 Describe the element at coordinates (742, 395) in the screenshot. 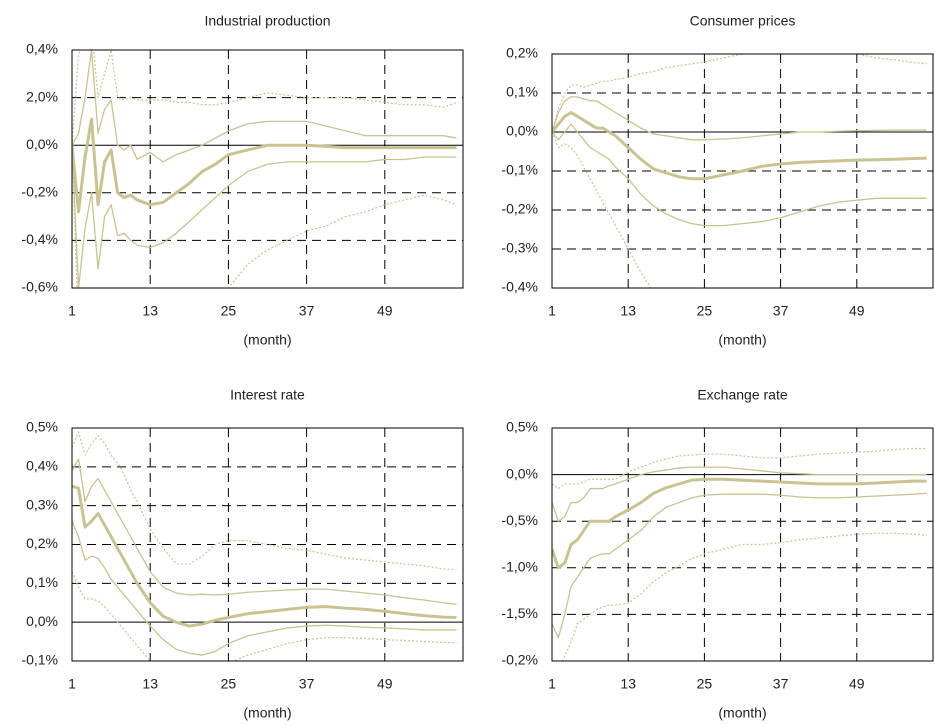

I see `chart-title: Exchange rate` at that location.